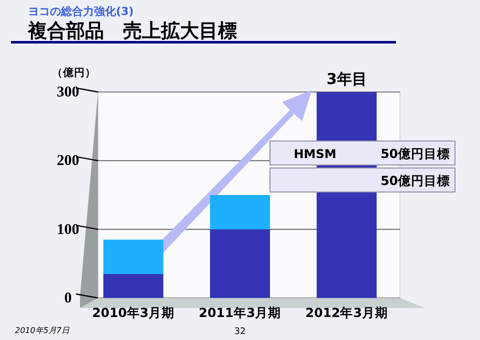 Image resolution: width=480 pixels, height=340 pixels. I want to click on annotation: HMSM, so click(315, 154).